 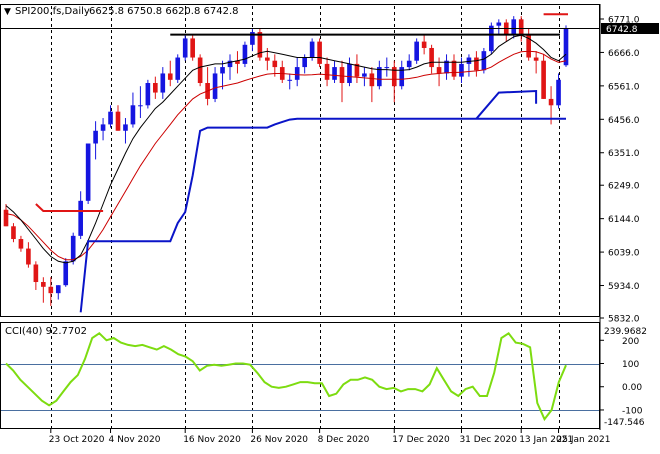 I want to click on symbol-label: SPI200.fs,Daily, so click(x=52, y=11).